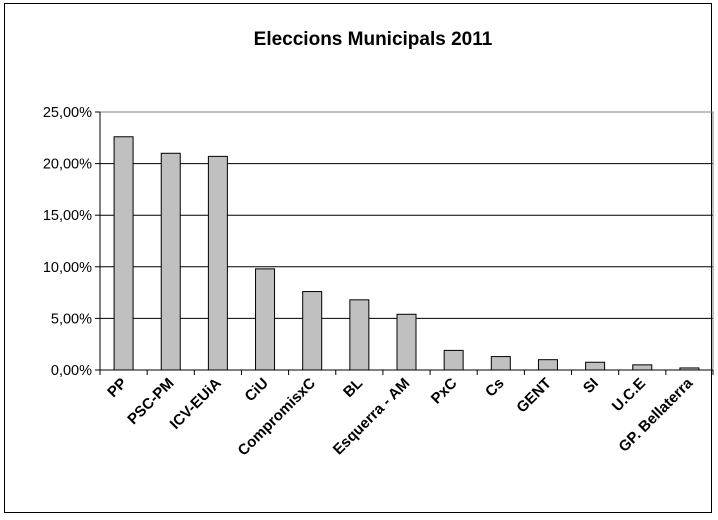 The image size is (718, 520). Describe the element at coordinates (196, 404) in the screenshot. I see `x-tick-label: ICV-EUiA` at that location.